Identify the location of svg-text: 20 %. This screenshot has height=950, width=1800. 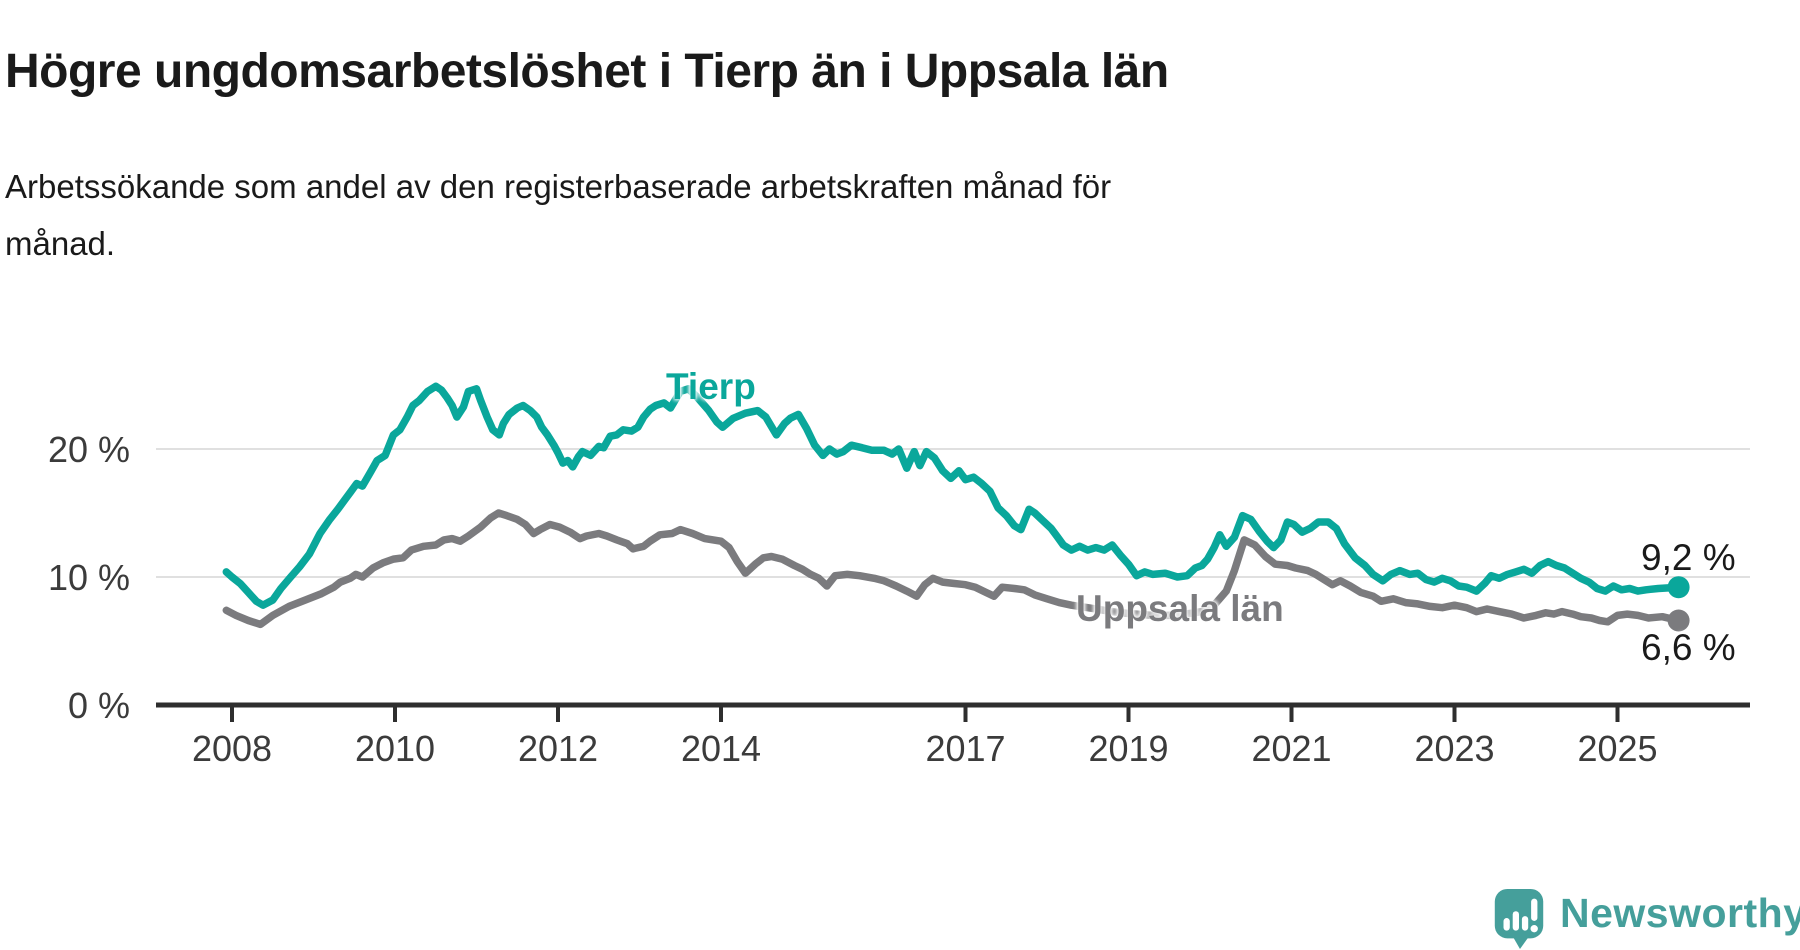
(89, 449).